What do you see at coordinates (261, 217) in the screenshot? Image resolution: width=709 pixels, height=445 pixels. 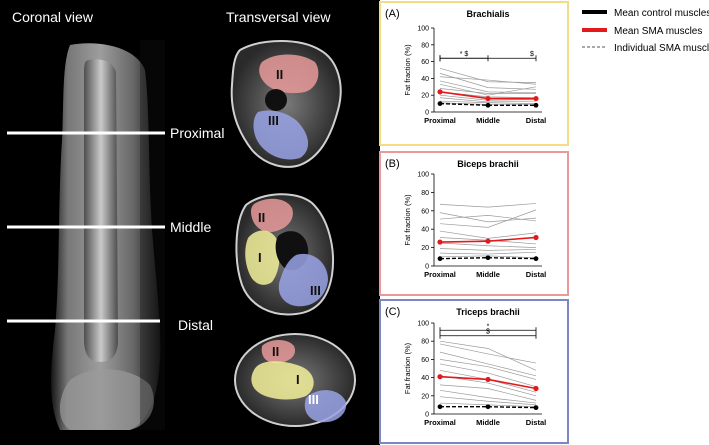 I see `muscle-label-biceps-middle: II` at bounding box center [261, 217].